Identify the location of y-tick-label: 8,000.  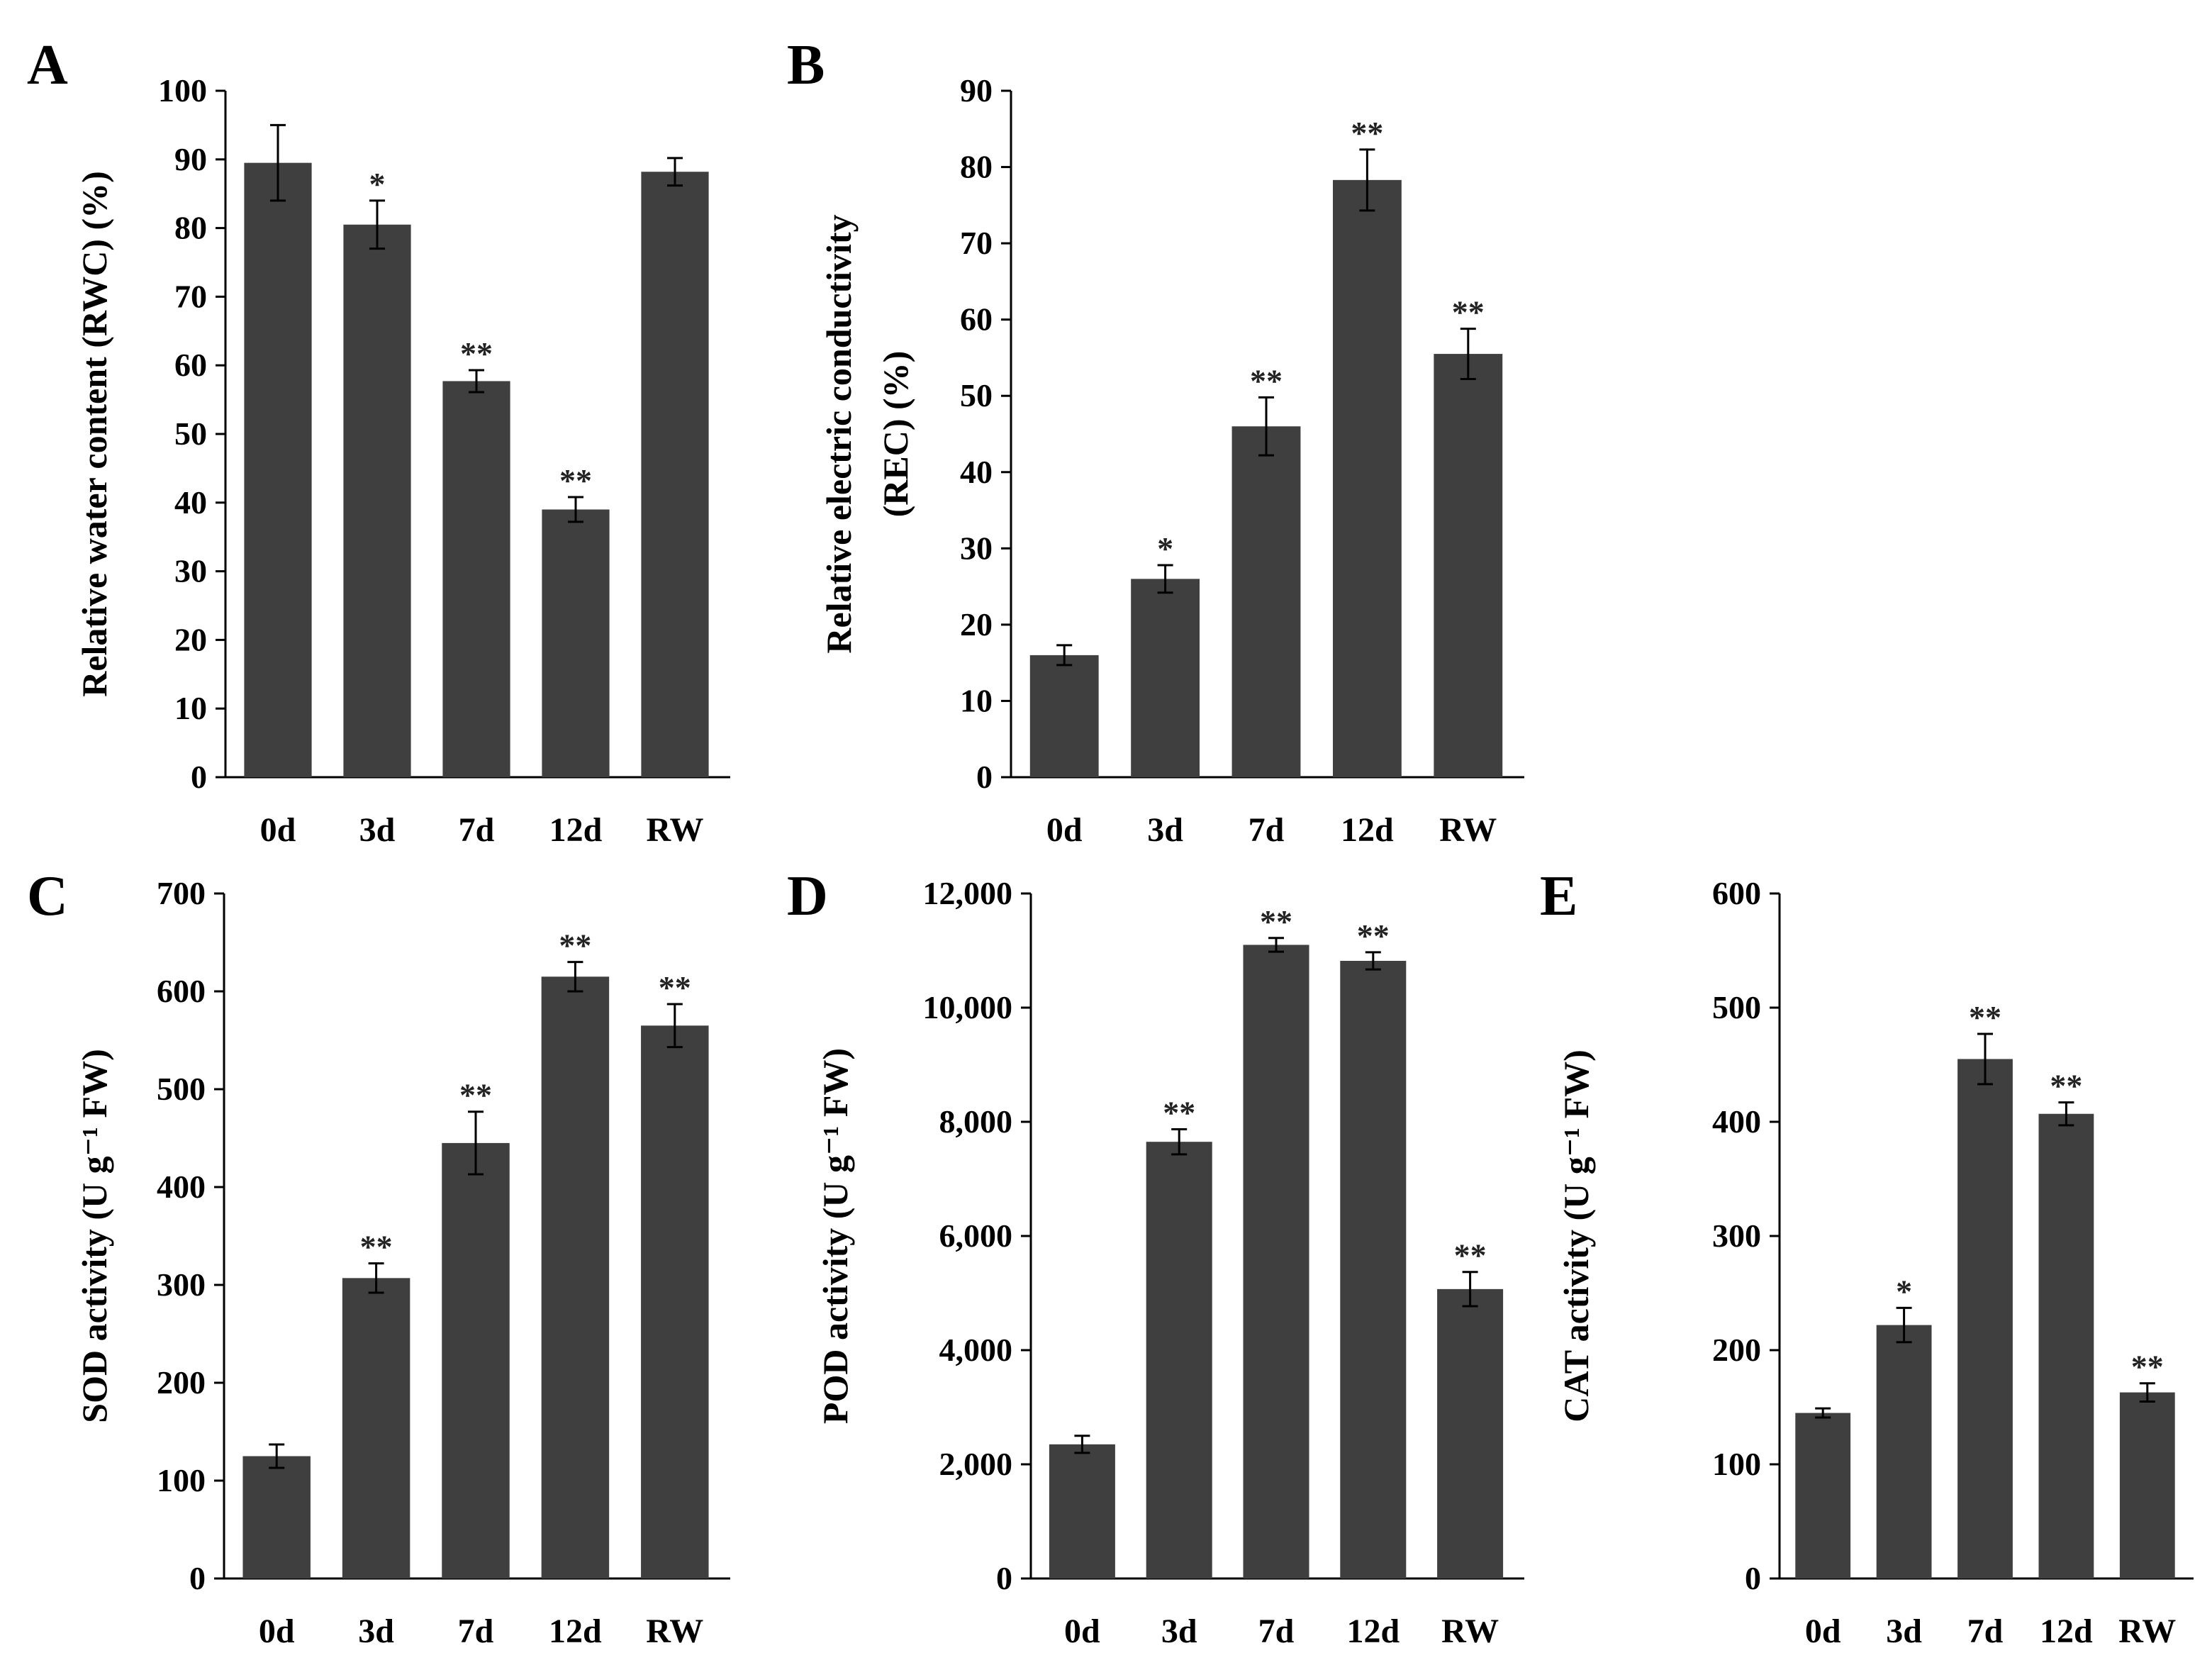
(976, 1121).